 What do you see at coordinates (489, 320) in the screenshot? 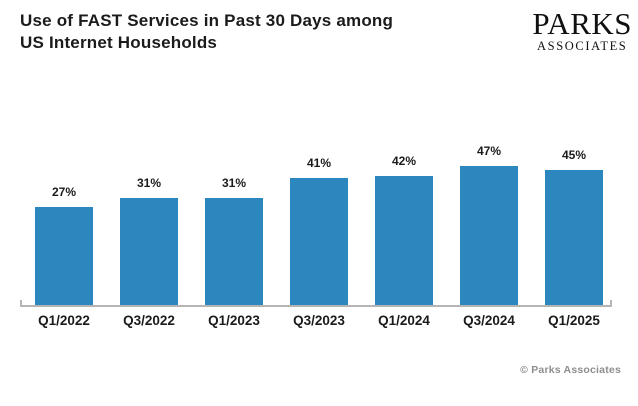
I see `x-axis-label: Q3/2024` at bounding box center [489, 320].